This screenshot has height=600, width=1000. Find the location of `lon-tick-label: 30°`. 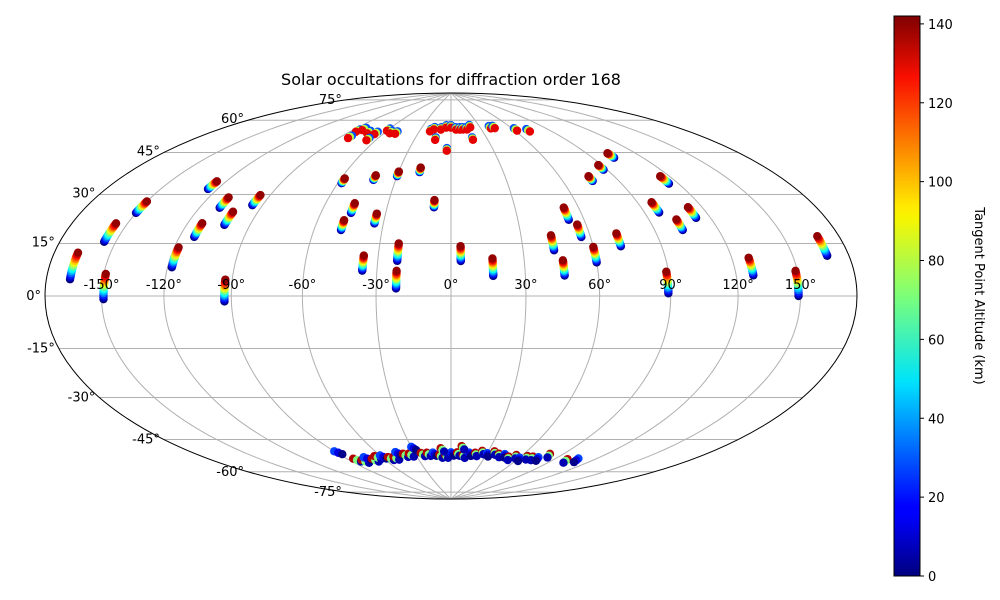

lon-tick-label: 30° is located at coordinates (525, 285).